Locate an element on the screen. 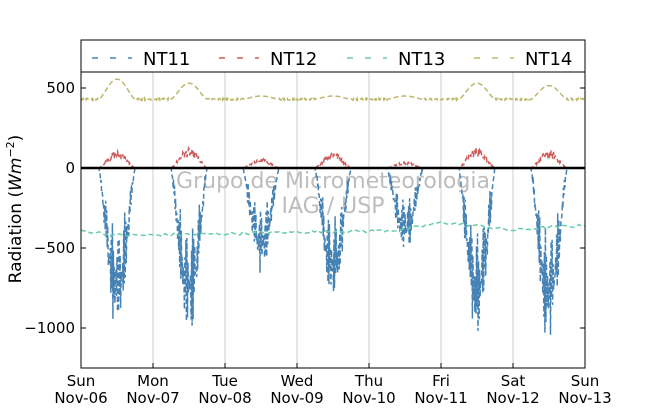  x-tick-day: Sat is located at coordinates (513, 381).